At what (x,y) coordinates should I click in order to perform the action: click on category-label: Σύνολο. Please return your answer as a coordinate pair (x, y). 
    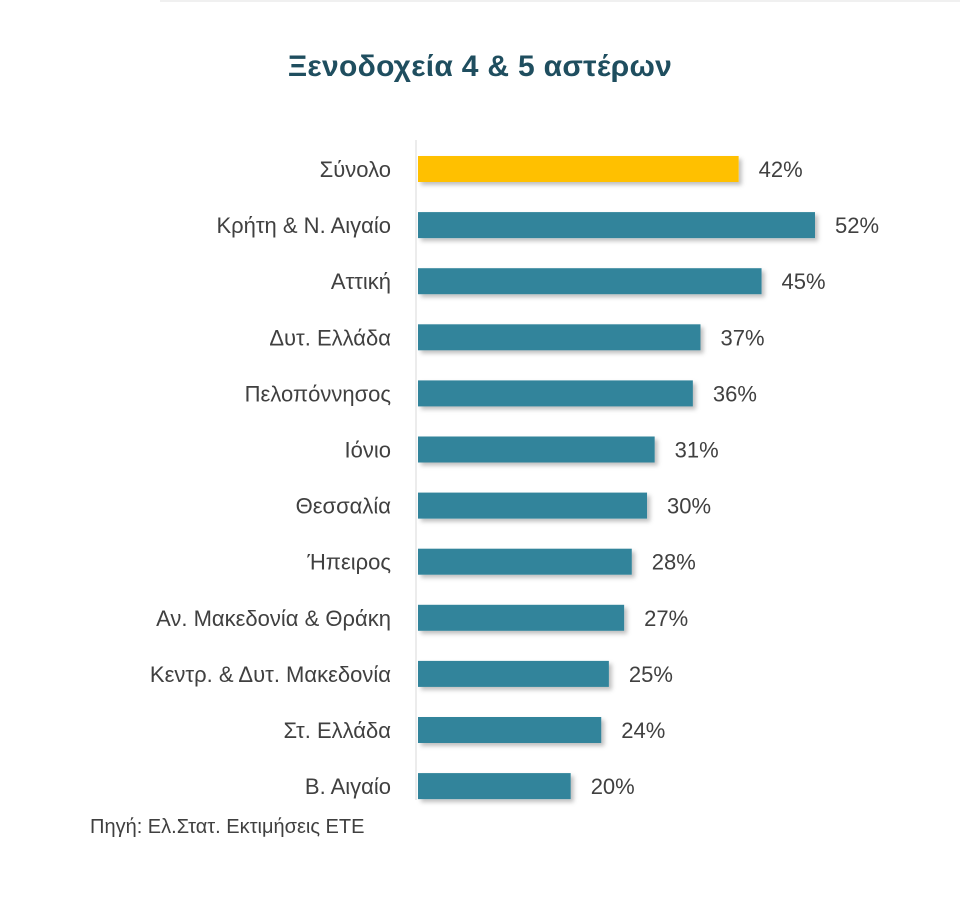
    Looking at the image, I should click on (355, 169).